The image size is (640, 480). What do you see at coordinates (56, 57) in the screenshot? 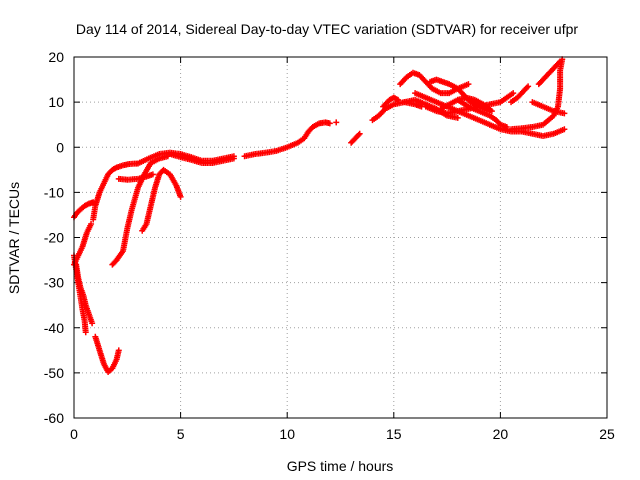
I see `y-tick-label: 20` at bounding box center [56, 57].